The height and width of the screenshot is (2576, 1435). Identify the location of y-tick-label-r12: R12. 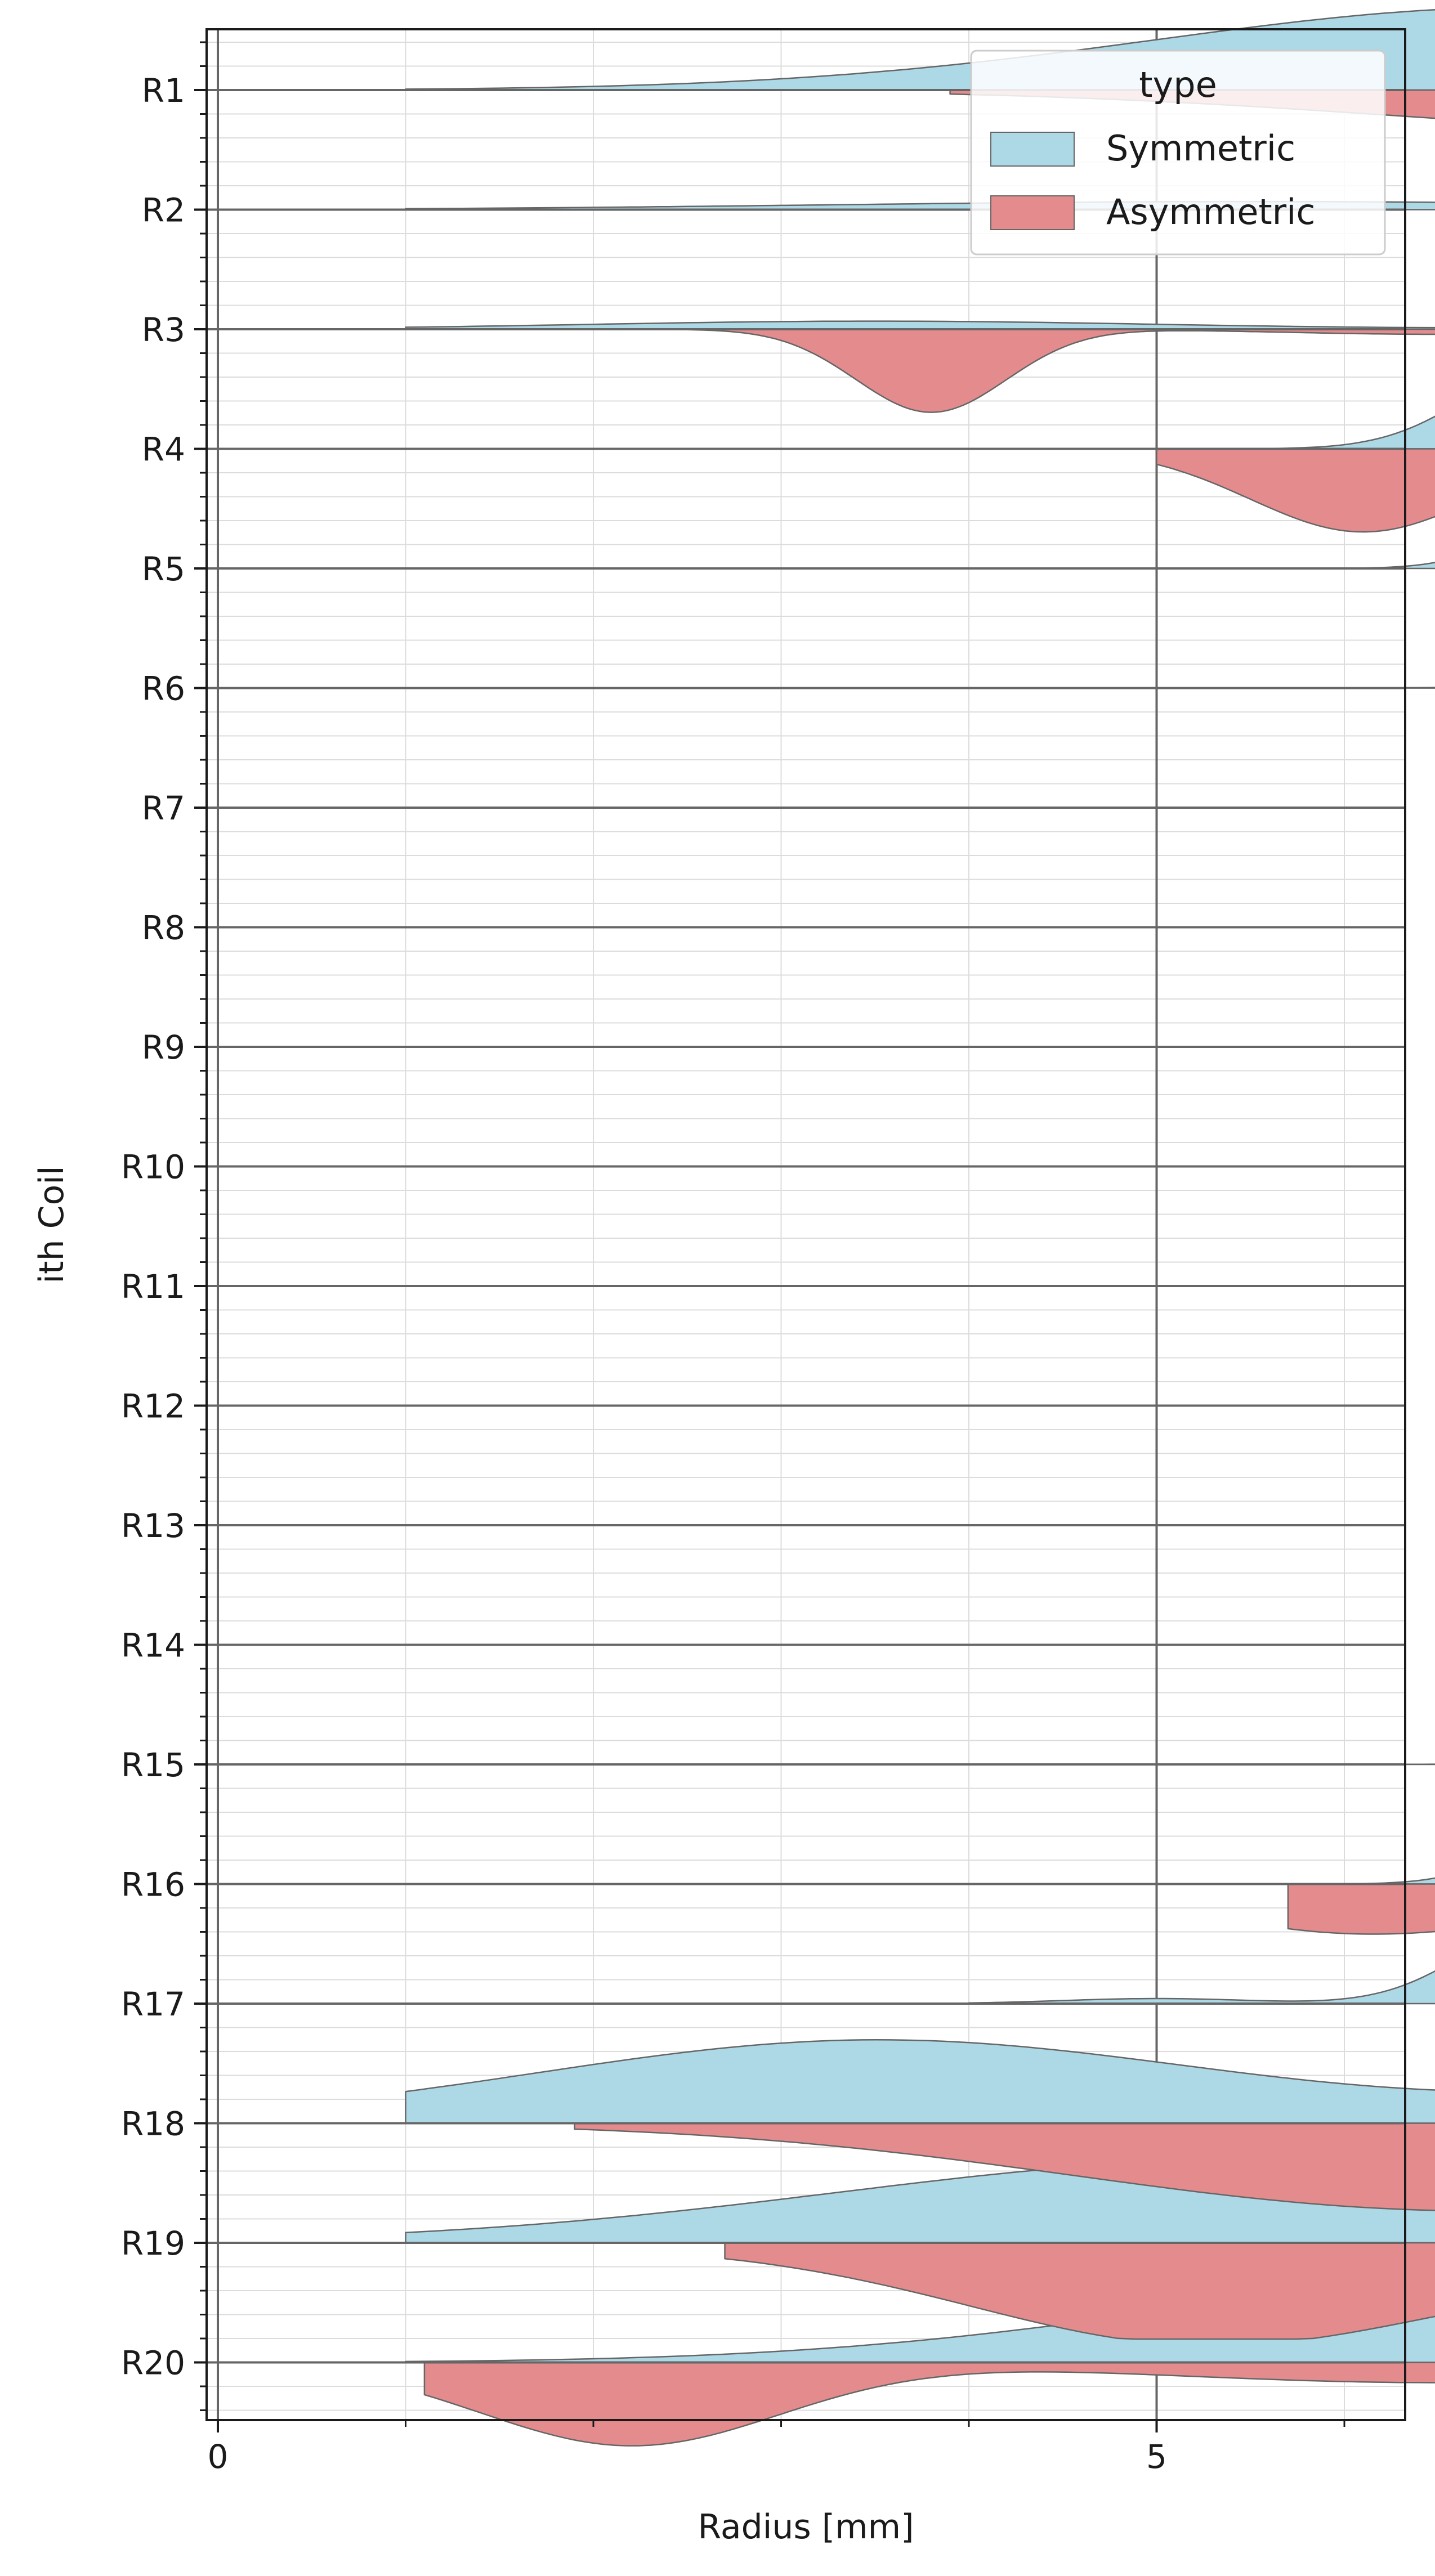
(153, 1406).